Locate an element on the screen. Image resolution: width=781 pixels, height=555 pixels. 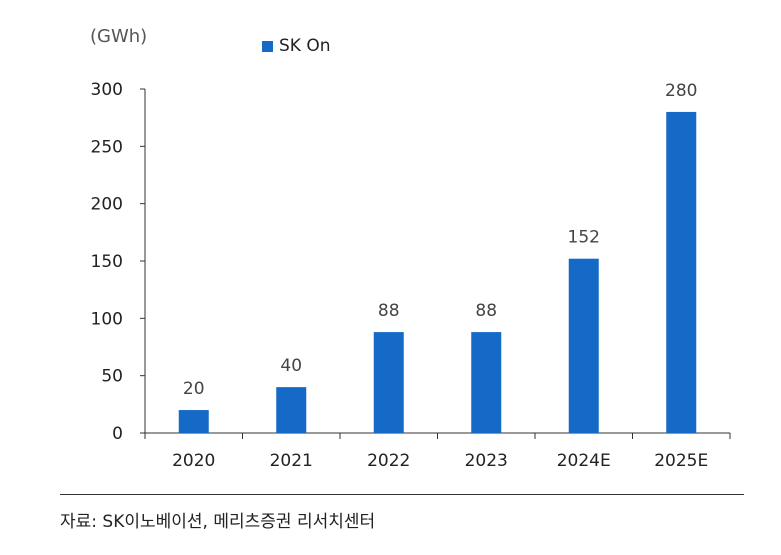
data-label: 280 is located at coordinates (681, 91).